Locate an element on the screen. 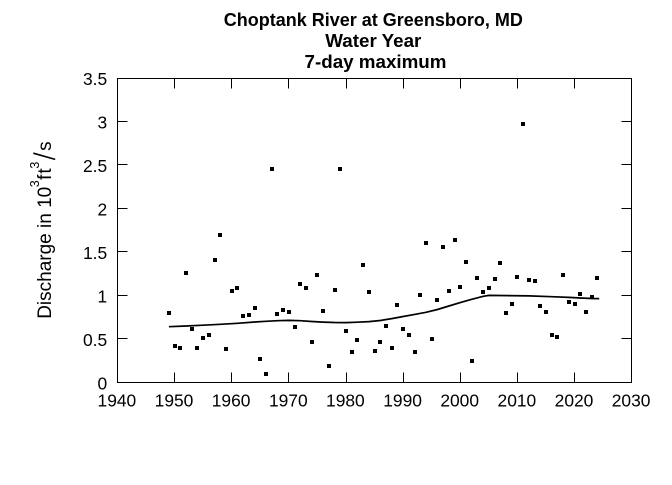 This screenshot has height=485, width=672. svg-text: 7-day maximum is located at coordinates (376, 61).